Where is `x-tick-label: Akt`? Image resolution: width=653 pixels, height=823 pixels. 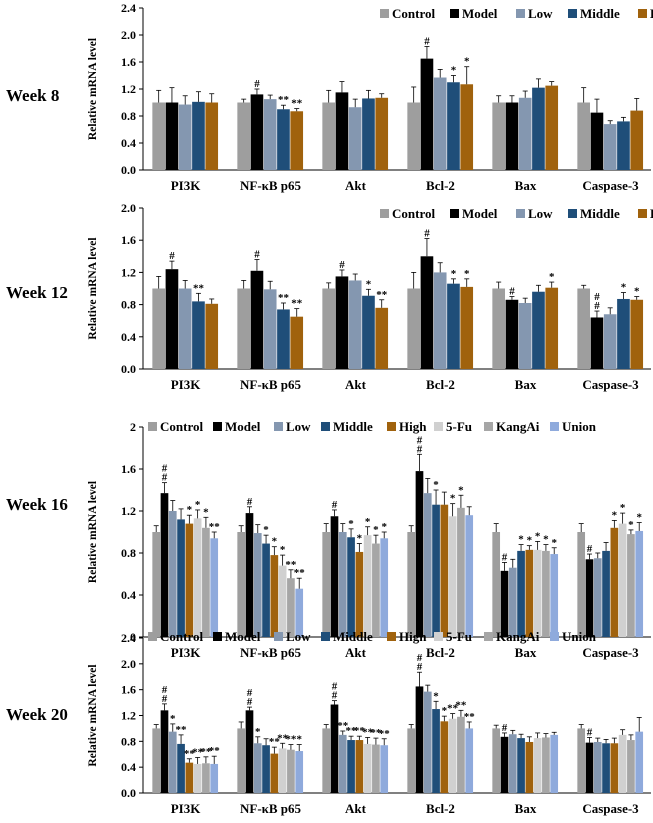 x-tick-label: Akt is located at coordinates (356, 185).